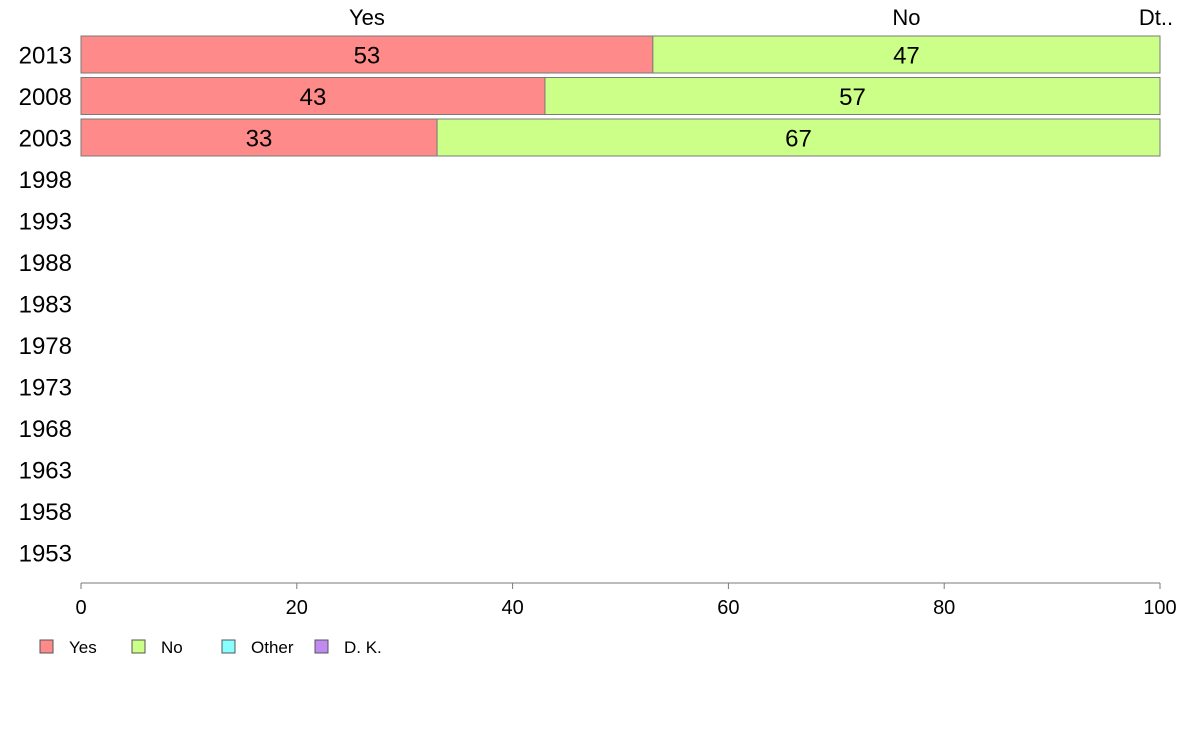  I want to click on x-tick-label-100: 100, so click(1159, 608).